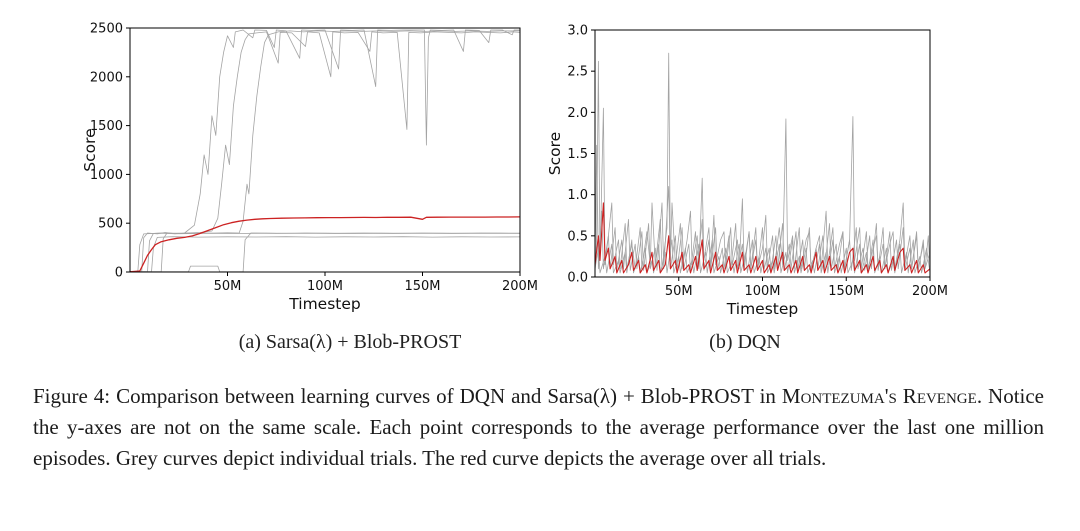 The height and width of the screenshot is (531, 1080). Describe the element at coordinates (577, 154) in the screenshot. I see `svg-text: 1.5` at that location.